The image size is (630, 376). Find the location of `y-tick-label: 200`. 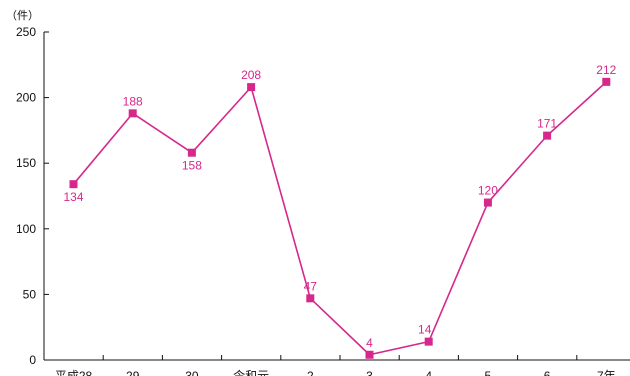

y-tick-label: 200 is located at coordinates (26, 98).